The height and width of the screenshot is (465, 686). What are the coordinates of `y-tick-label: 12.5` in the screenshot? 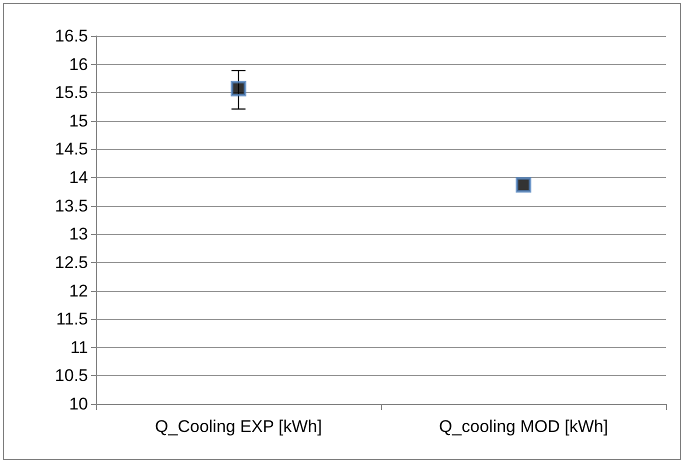 It's located at (71, 262).